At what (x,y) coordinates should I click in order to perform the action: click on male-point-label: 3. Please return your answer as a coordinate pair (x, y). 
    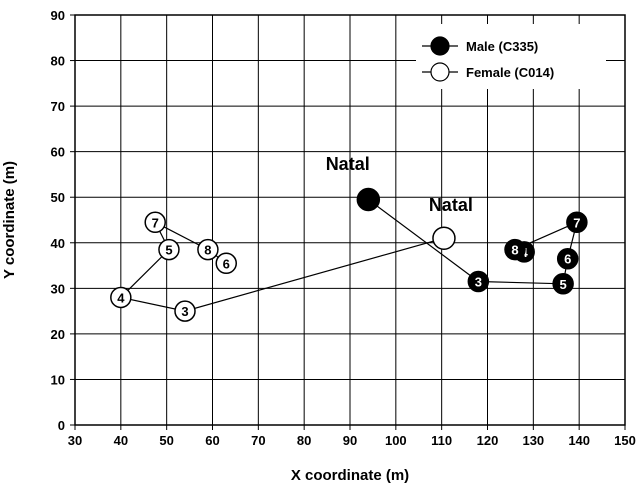
    Looking at the image, I should click on (478, 282).